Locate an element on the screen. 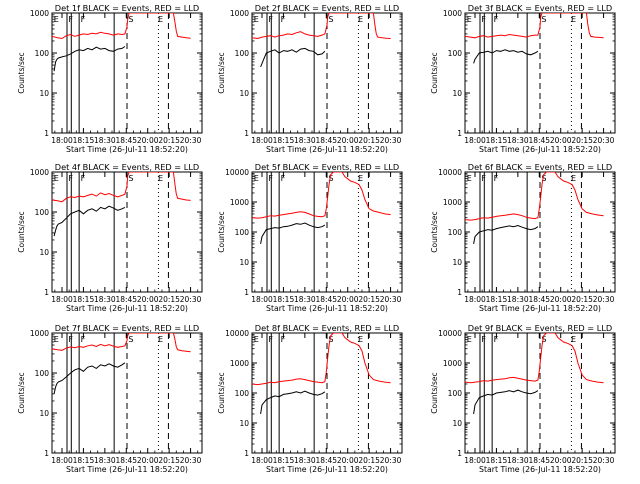  chart-title: Det 8f BLACK = Events, RED = LLD is located at coordinates (327, 328).